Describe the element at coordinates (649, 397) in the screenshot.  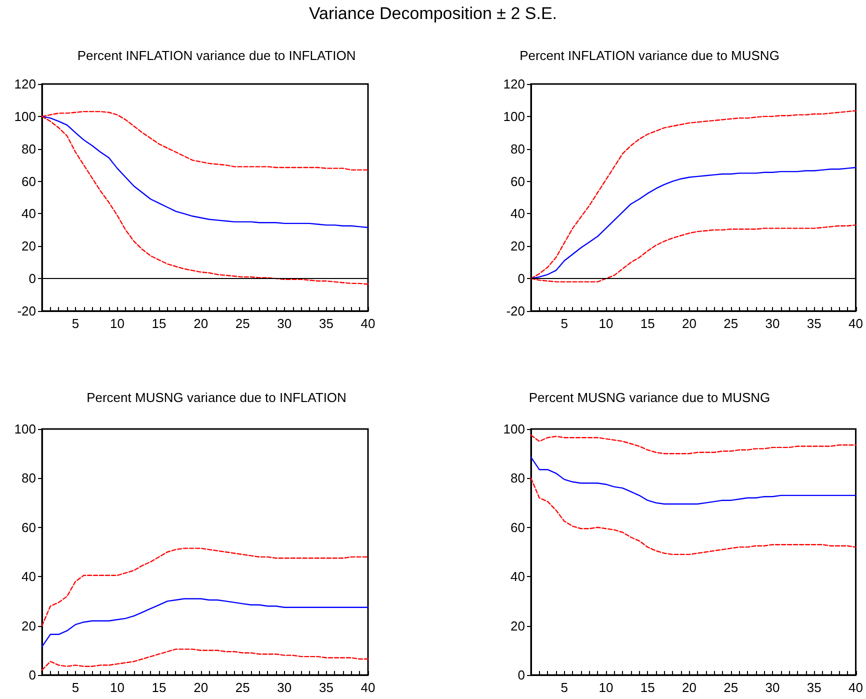
I see `chart-title: Percent MUSNG variance due to MUSNG` at that location.